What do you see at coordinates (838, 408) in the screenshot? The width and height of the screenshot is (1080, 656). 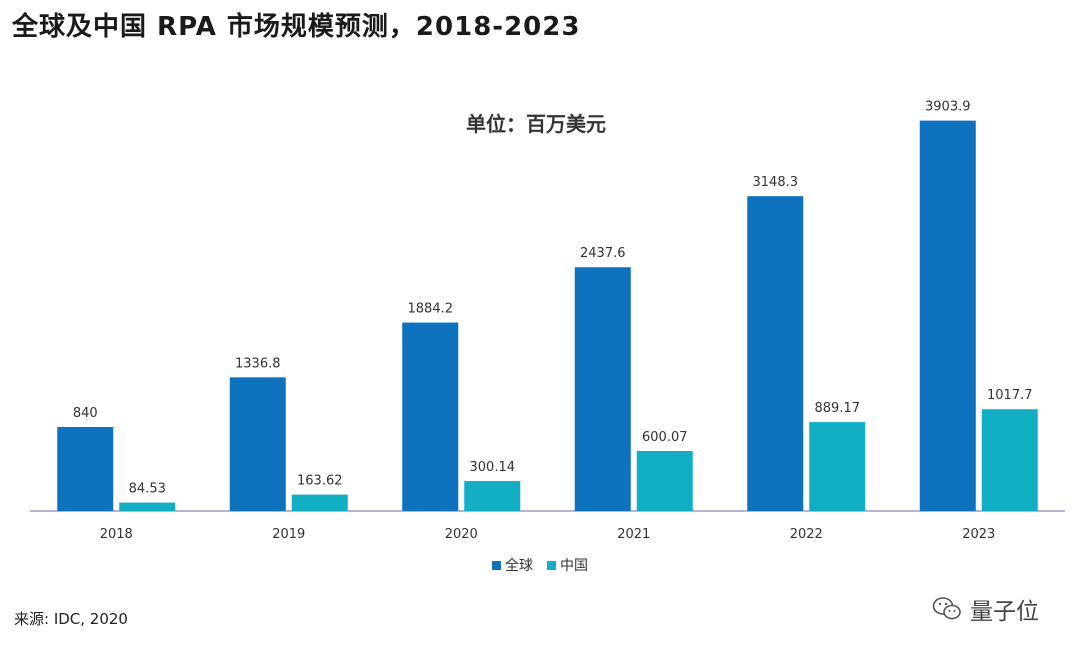 I see `data-label-china-2022: 889.17` at bounding box center [838, 408].